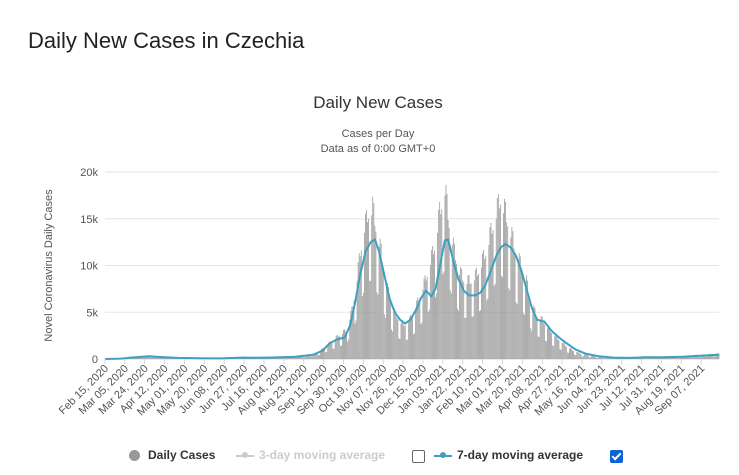  Describe the element at coordinates (245, 455) in the screenshot. I see `3-day-average-legend-marker` at that location.